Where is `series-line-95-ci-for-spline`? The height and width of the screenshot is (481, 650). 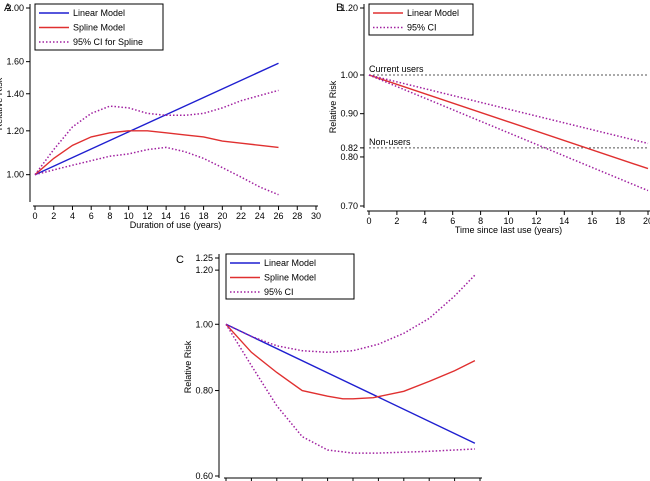
series-line-95-ci-for-spline is located at coordinates (156, 132).